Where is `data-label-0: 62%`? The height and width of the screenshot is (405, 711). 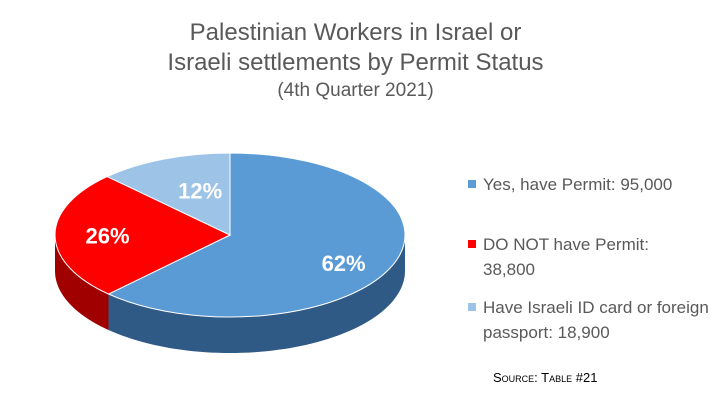
data-label-0: 62% is located at coordinates (344, 263).